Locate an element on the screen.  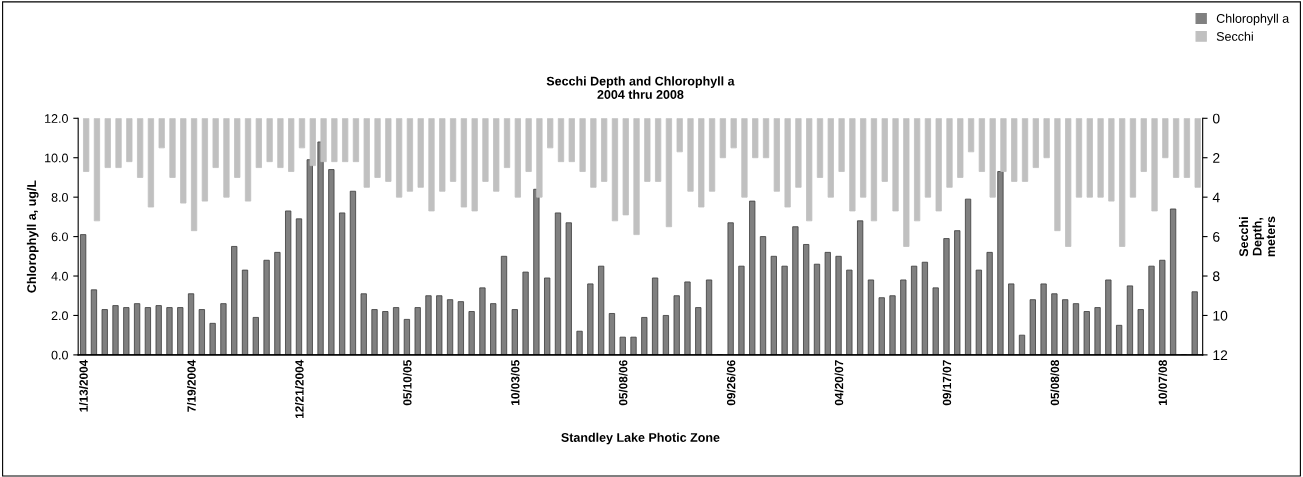
y-tick-label: 2.0 is located at coordinates (59, 316).